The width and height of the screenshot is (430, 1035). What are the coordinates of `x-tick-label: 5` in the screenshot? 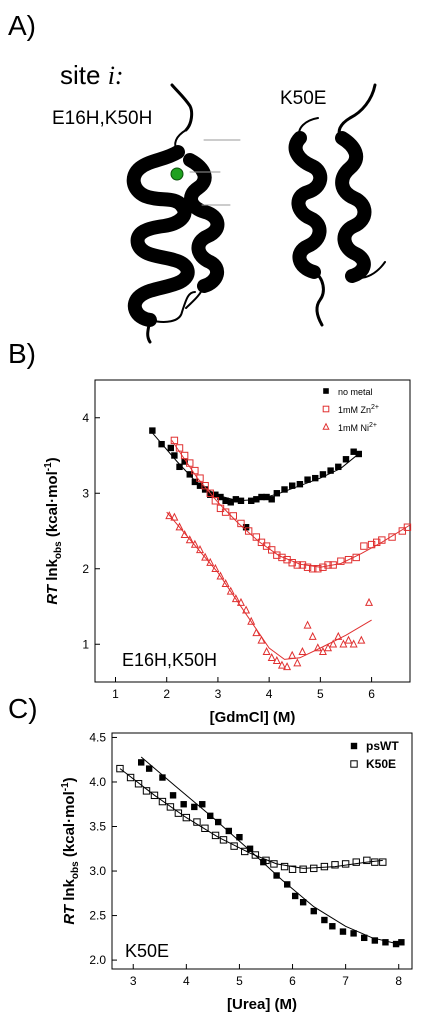 It's located at (239, 981).